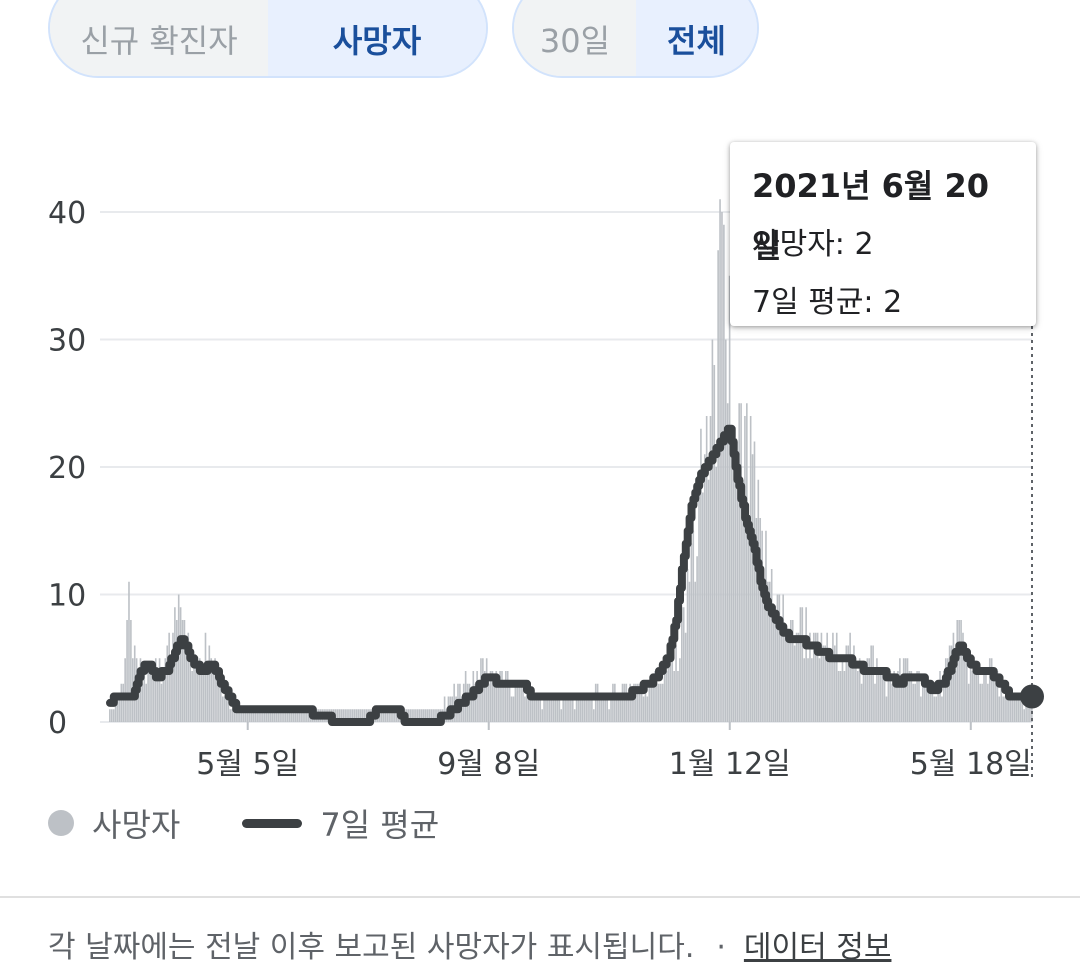  Describe the element at coordinates (696, 38) in the screenshot. I see `toggle-all: 전체` at that location.